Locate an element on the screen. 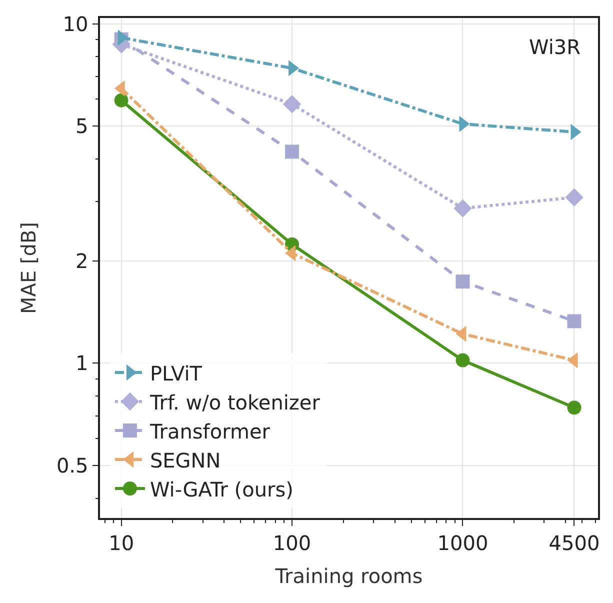 Image resolution: width=613 pixels, height=603 pixels. legend-label: PLViT is located at coordinates (176, 373).